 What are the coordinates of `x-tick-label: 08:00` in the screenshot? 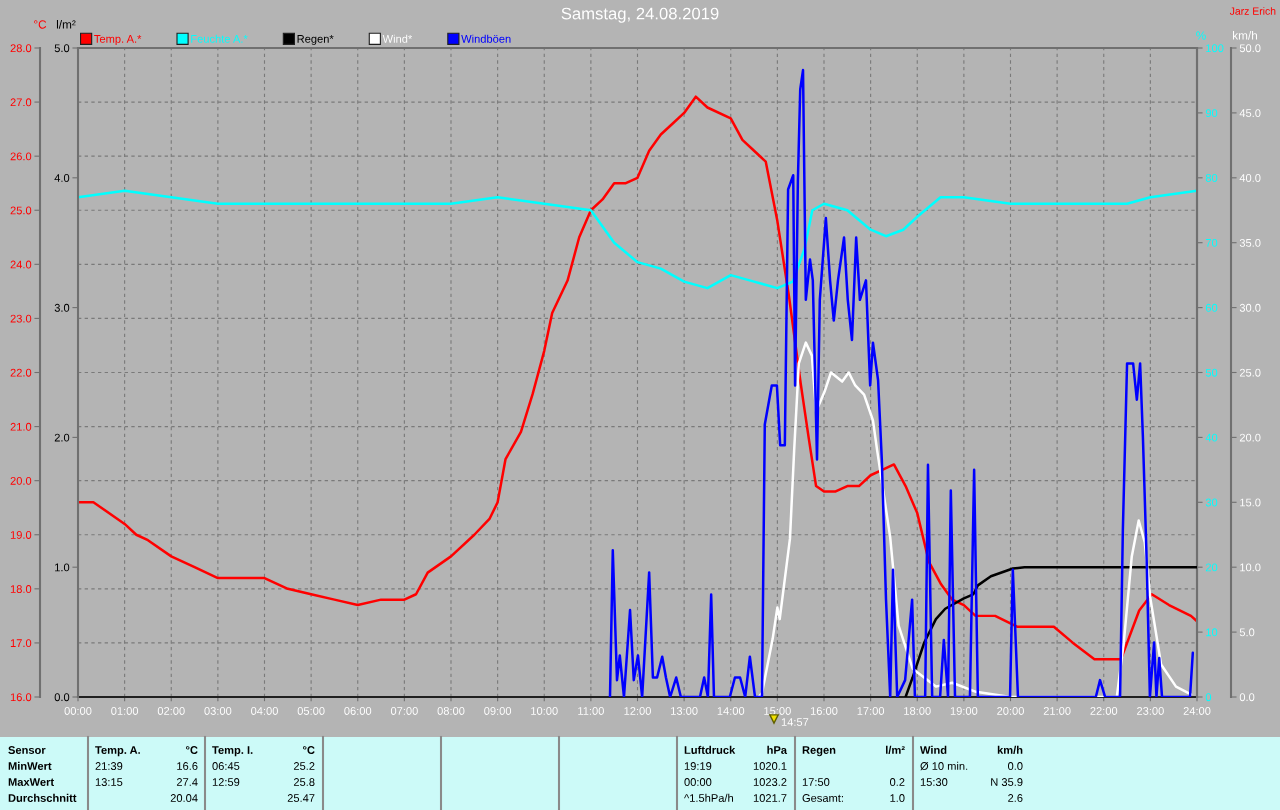 It's located at (451, 711).